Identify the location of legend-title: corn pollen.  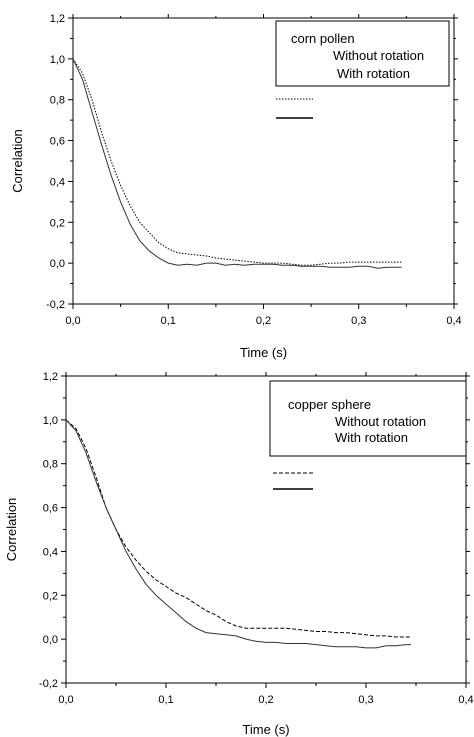
(323, 38).